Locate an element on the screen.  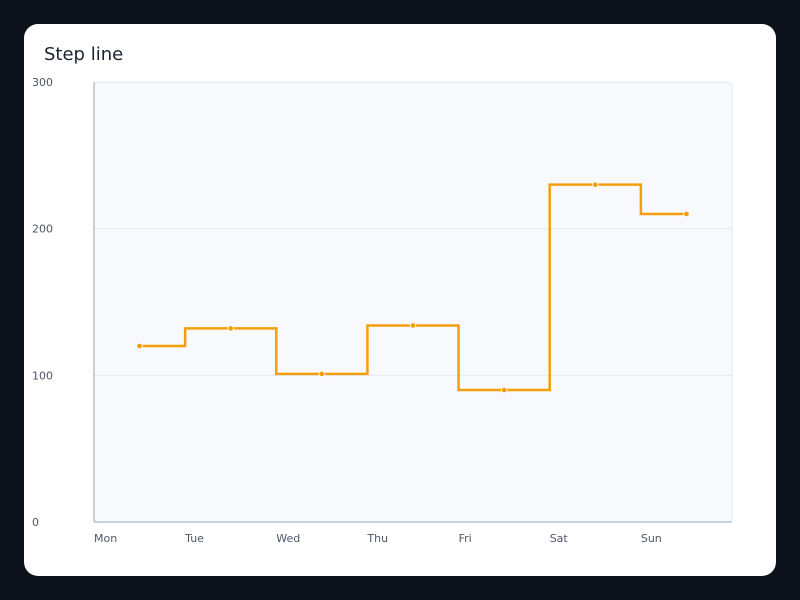
x-tick-label: Tue is located at coordinates (194, 538).